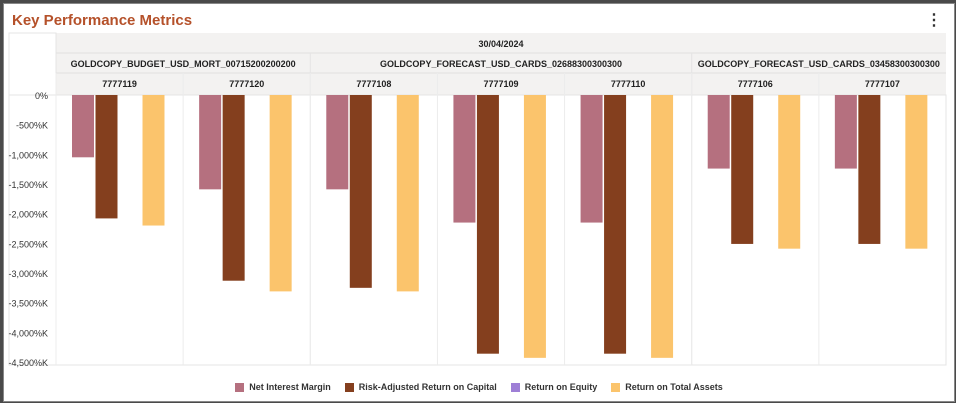  What do you see at coordinates (28, 215) in the screenshot?
I see `y-tick-label: -2,000%K` at bounding box center [28, 215].